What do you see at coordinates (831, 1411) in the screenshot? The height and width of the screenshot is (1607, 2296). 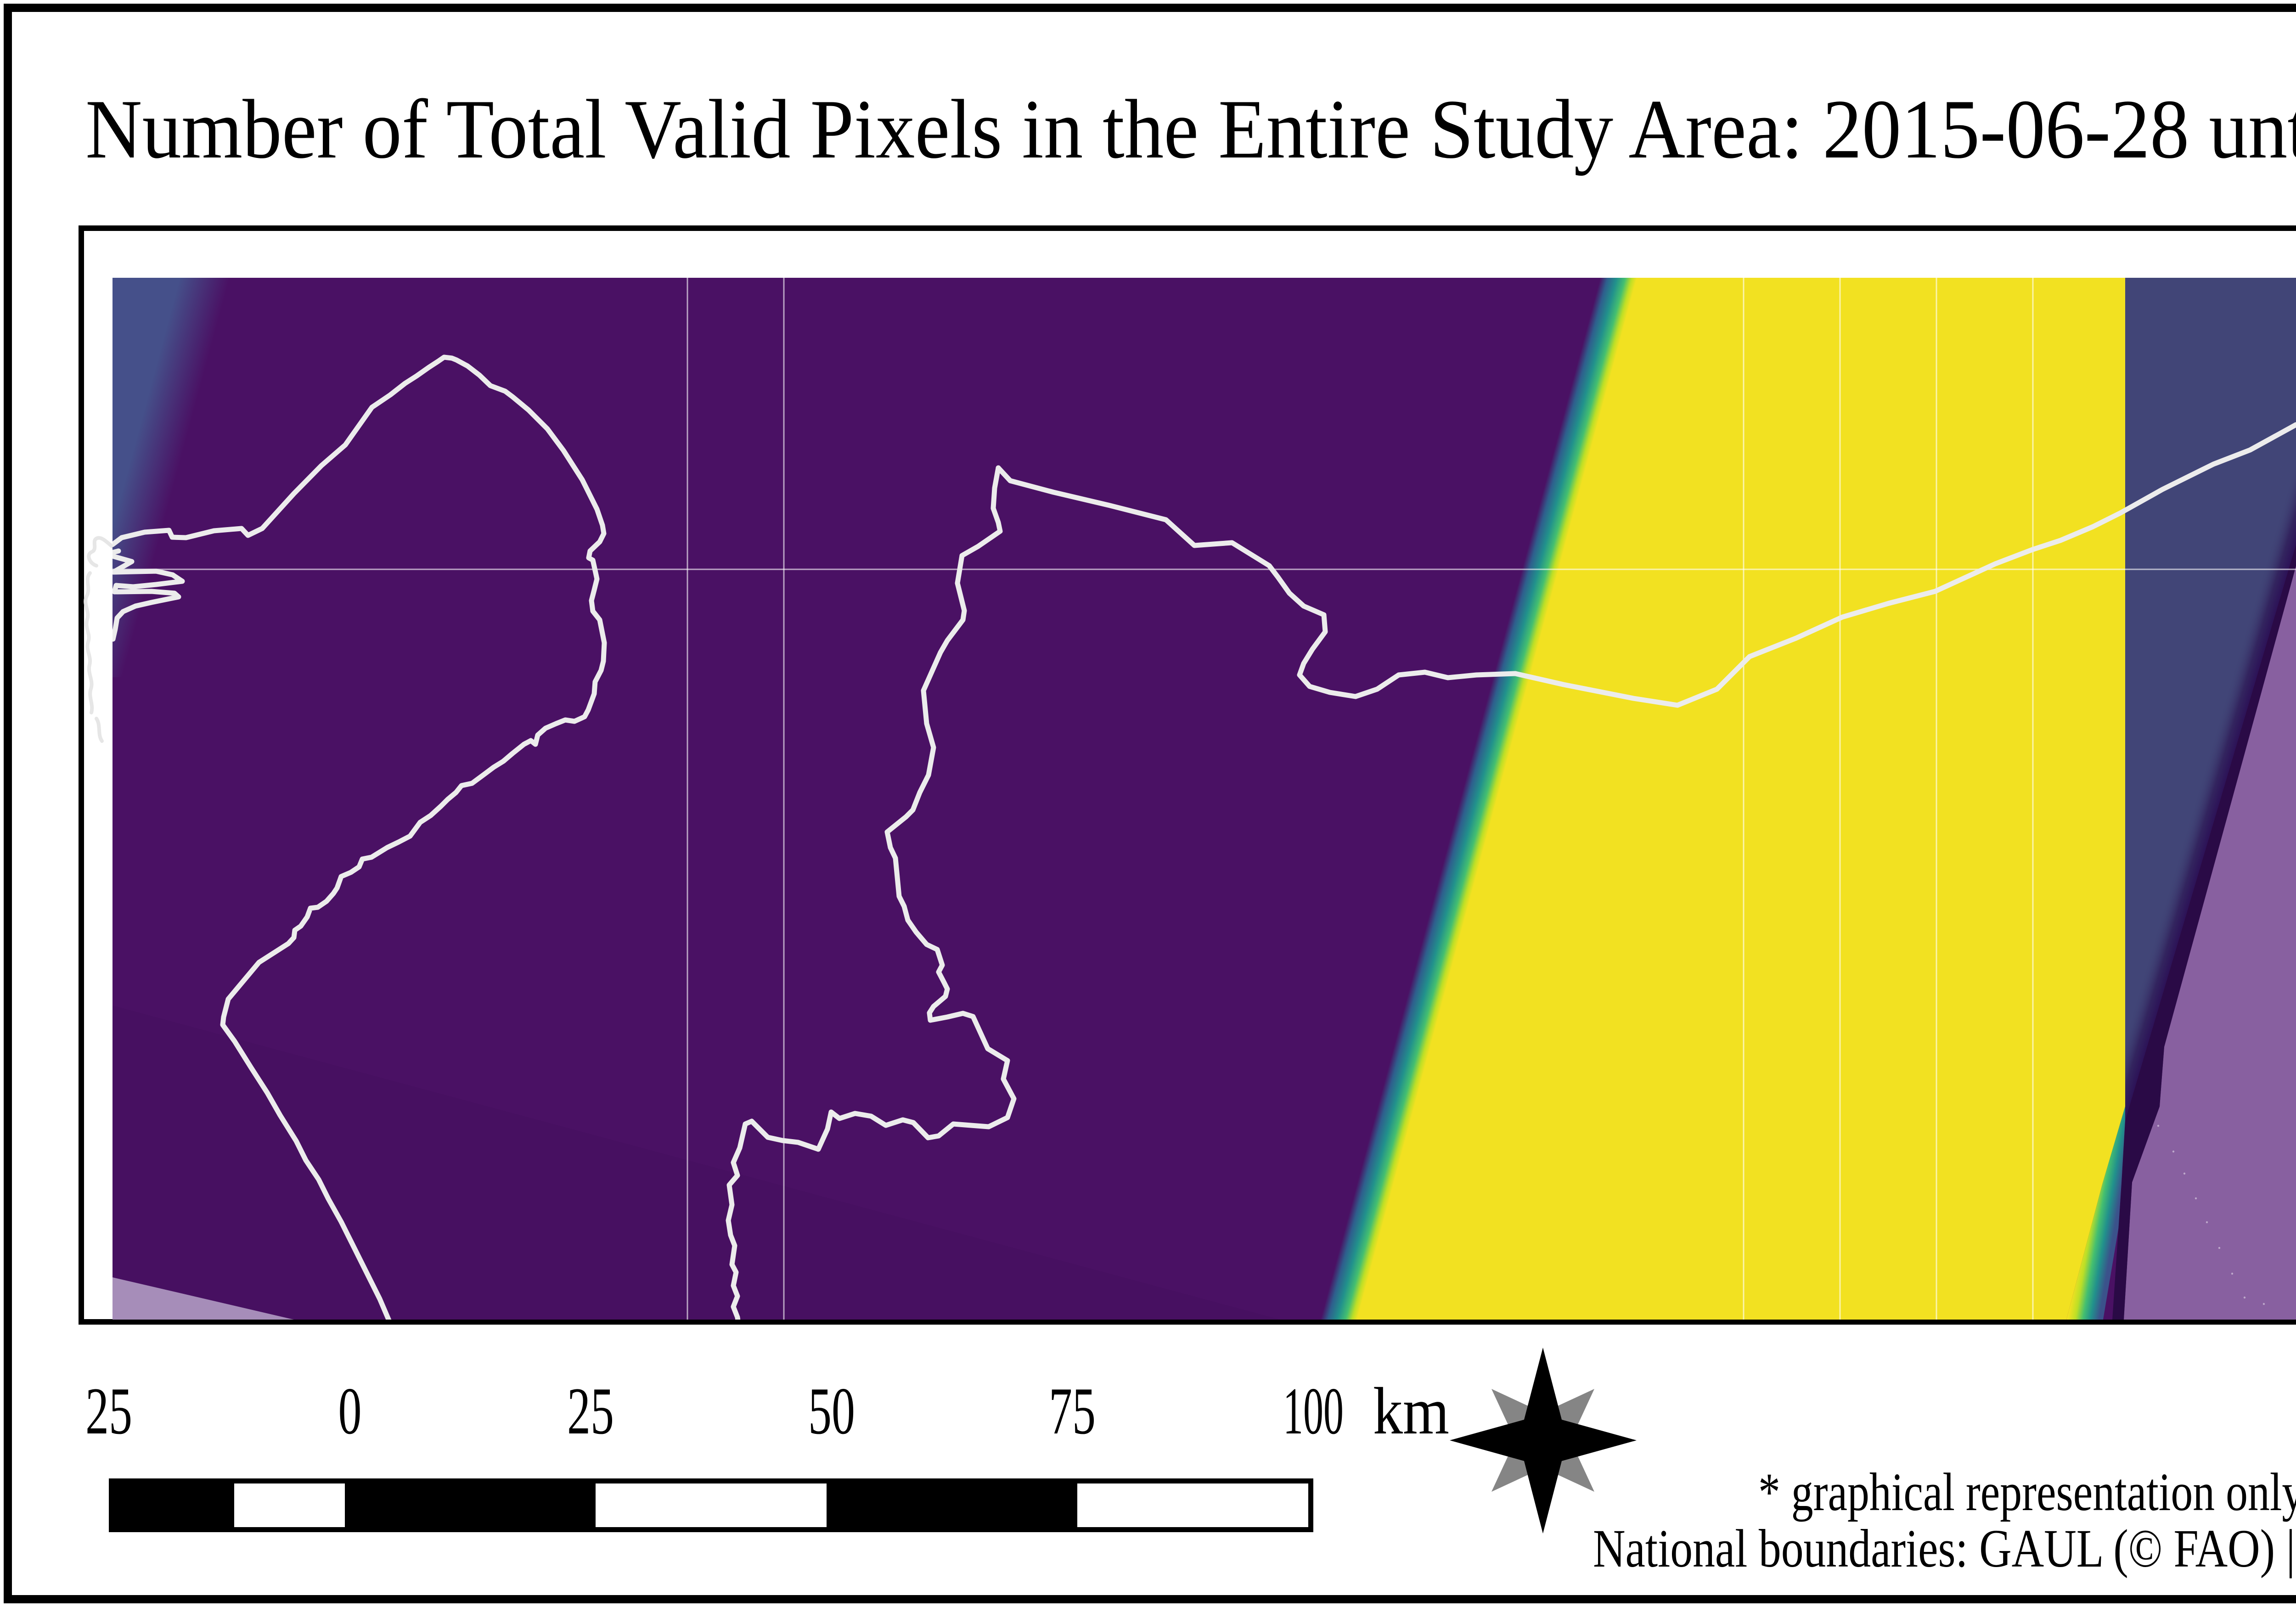 I see `svg-text: 50` at bounding box center [831, 1411].